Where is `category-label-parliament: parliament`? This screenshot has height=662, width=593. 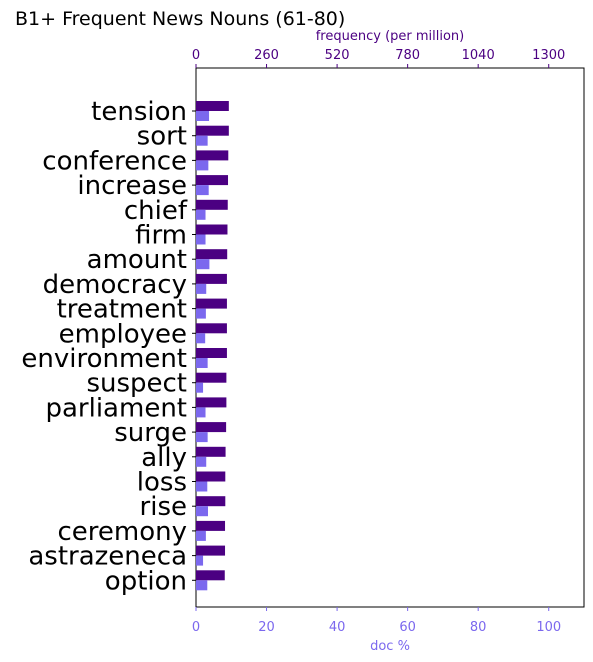 category-label-parliament: parliament is located at coordinates (116, 408).